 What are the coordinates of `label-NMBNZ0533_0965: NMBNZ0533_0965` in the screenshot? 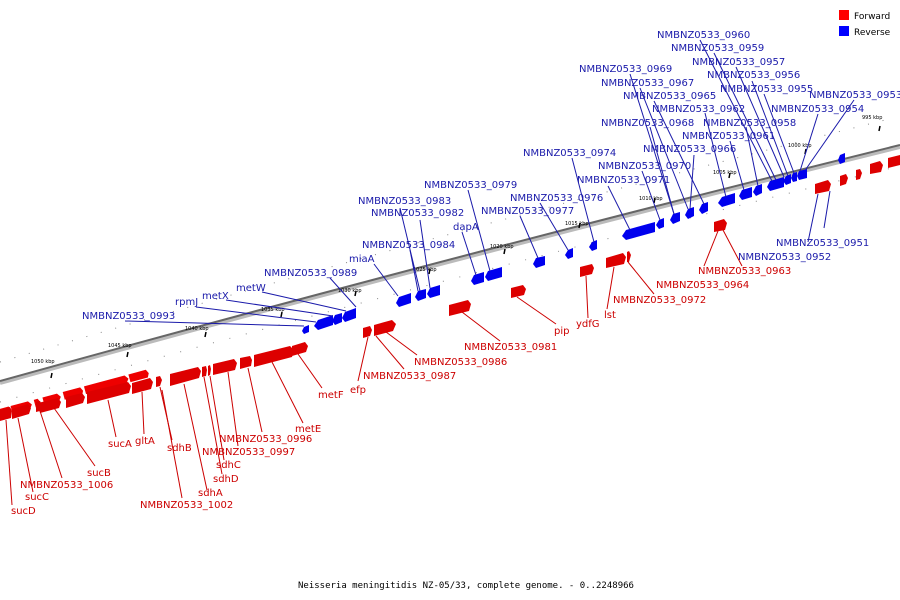 It's located at (669, 96).